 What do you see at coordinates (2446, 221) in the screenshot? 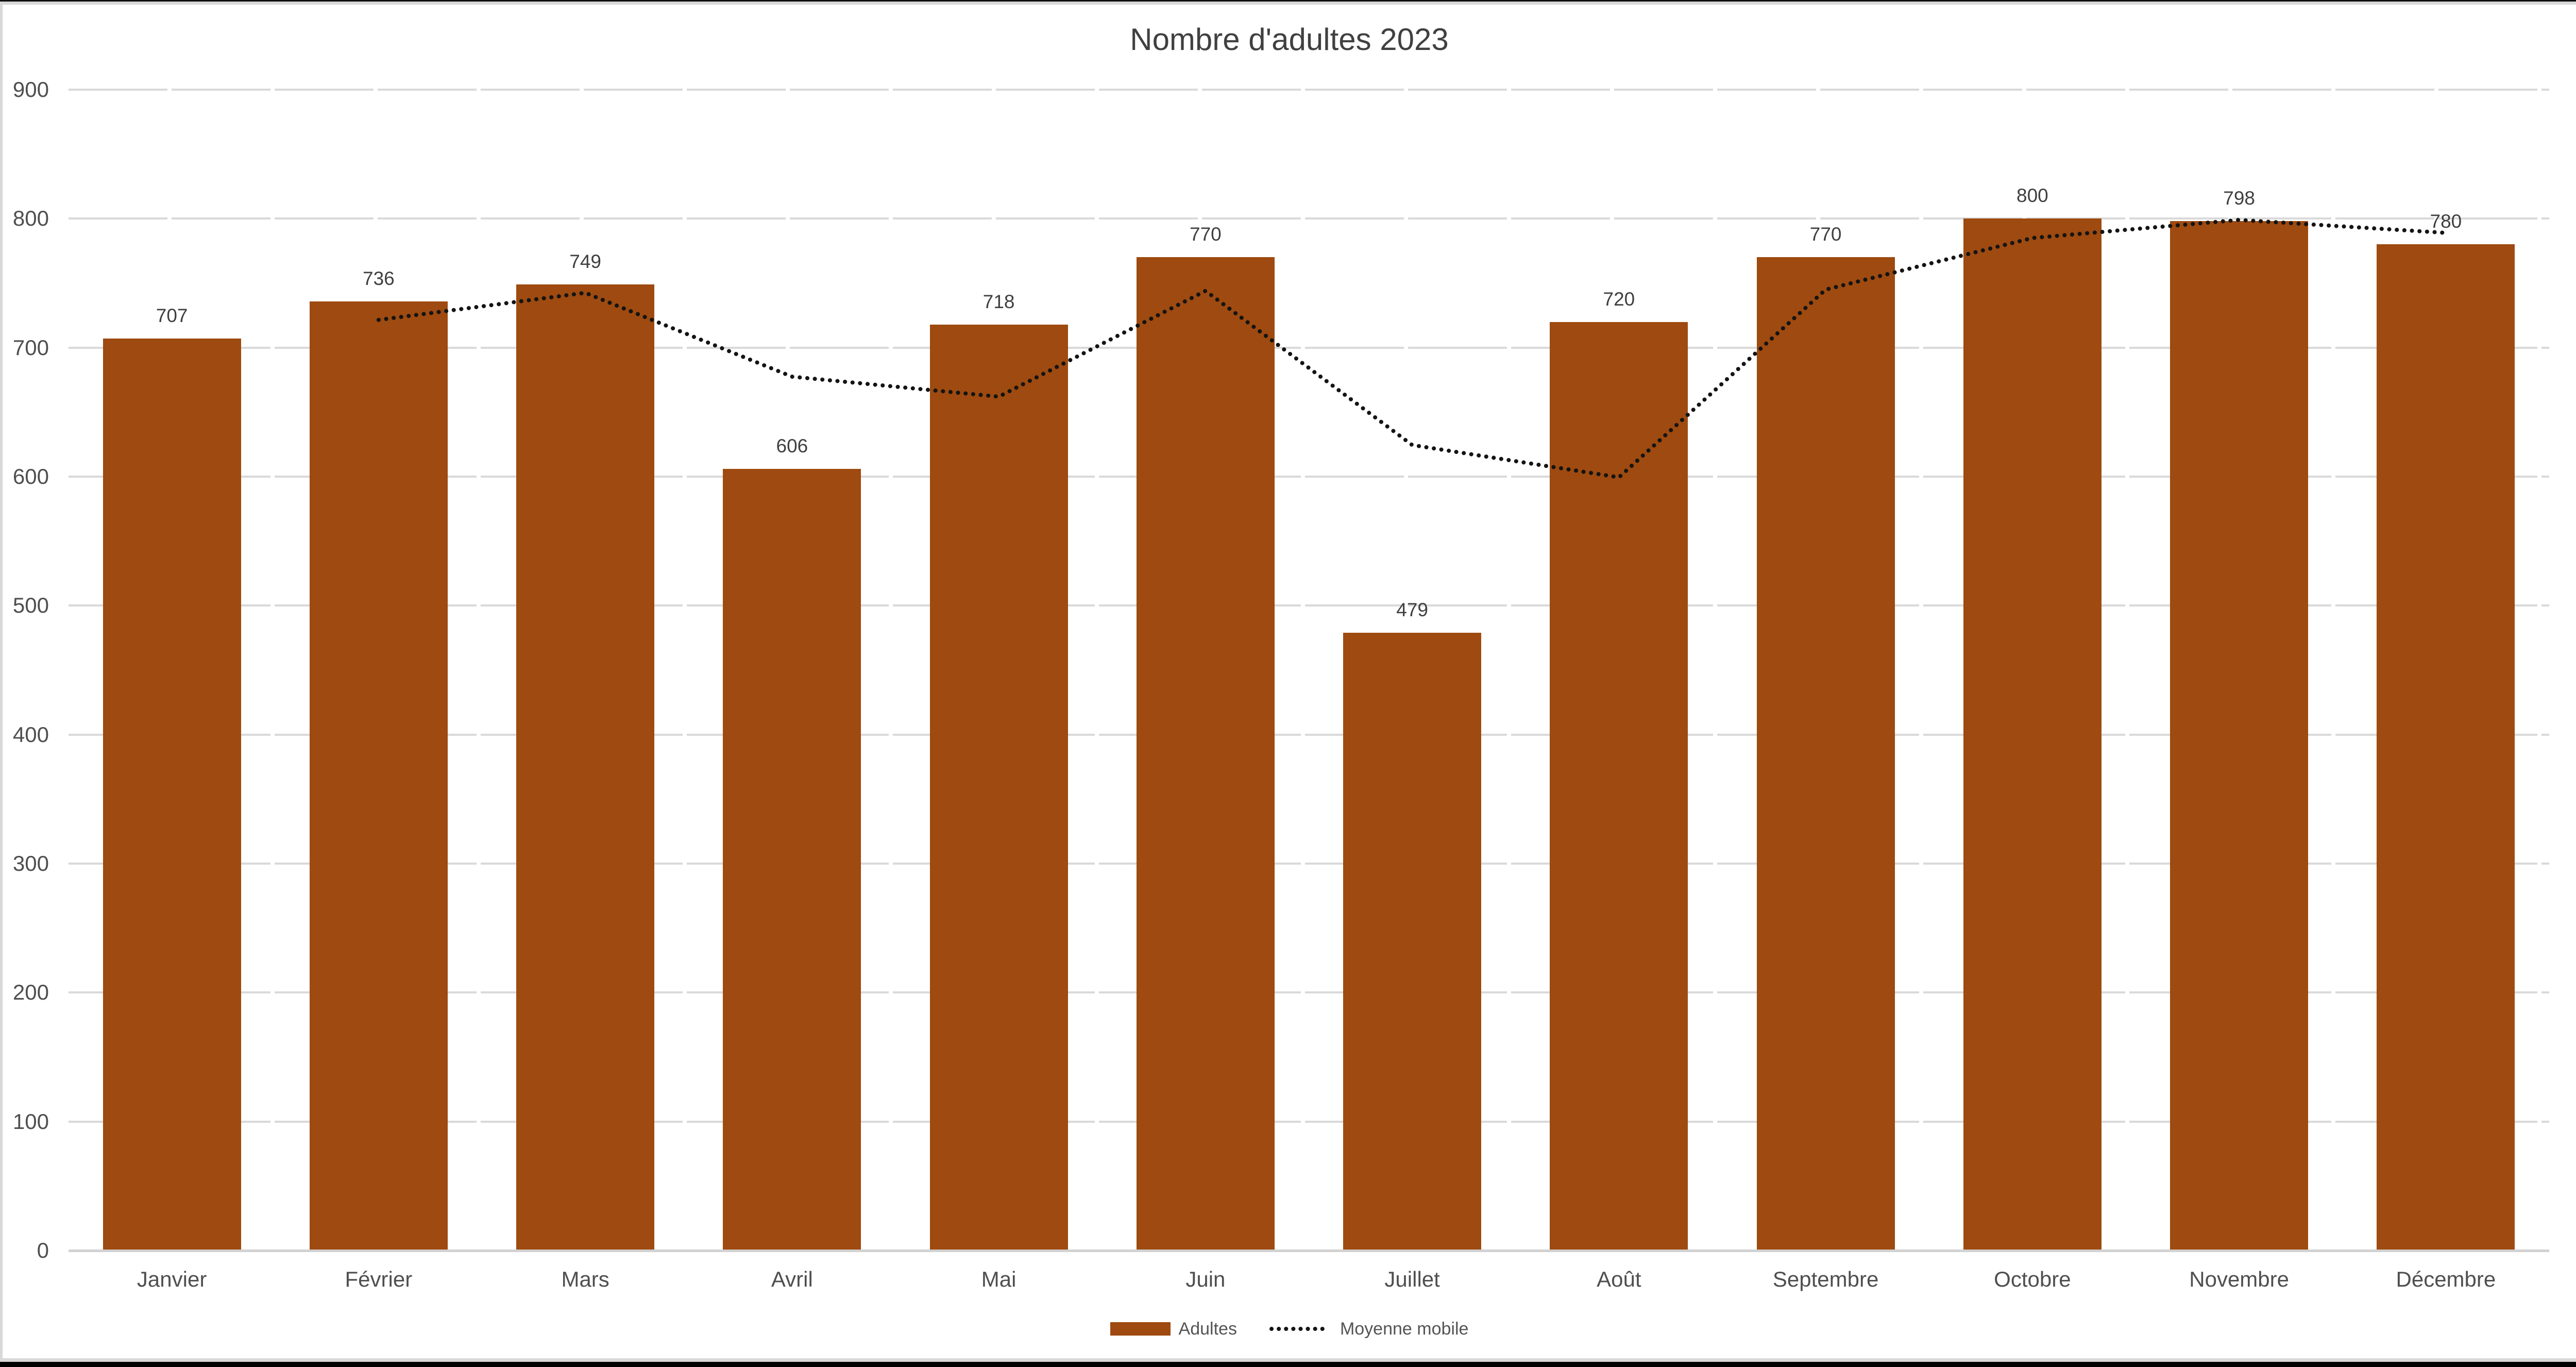
I see `data-label-décembre: 780` at bounding box center [2446, 221].